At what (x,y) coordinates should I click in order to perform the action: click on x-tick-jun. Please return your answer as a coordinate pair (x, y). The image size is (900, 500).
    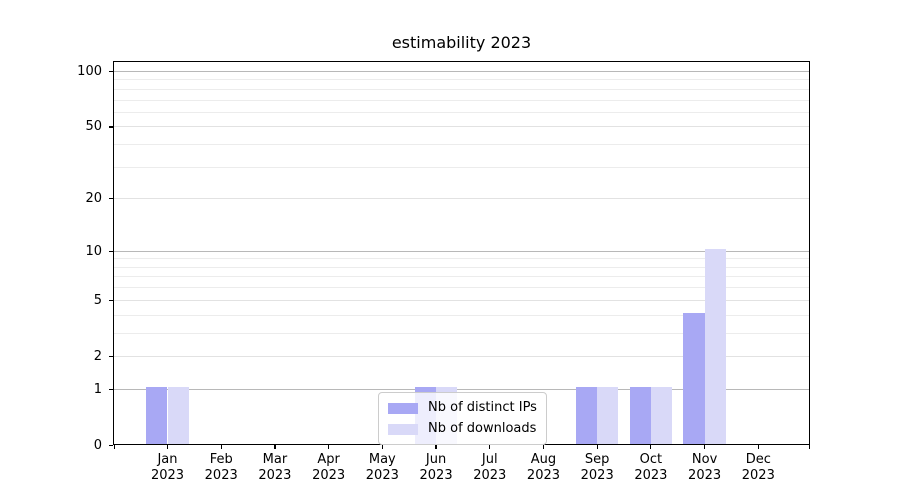
    Looking at the image, I should click on (436, 446).